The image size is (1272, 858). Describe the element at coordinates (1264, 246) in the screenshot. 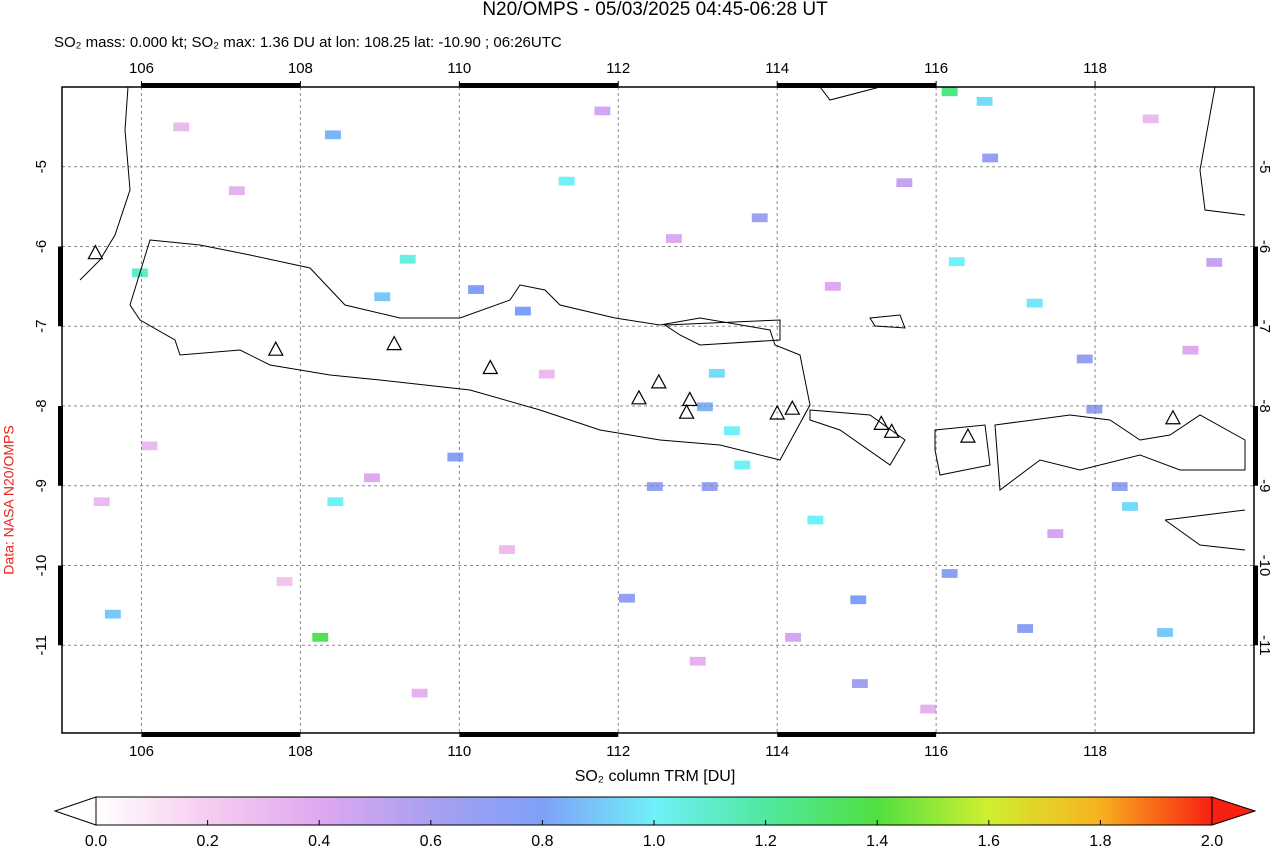

I see `y-tick-label-right: -6` at that location.